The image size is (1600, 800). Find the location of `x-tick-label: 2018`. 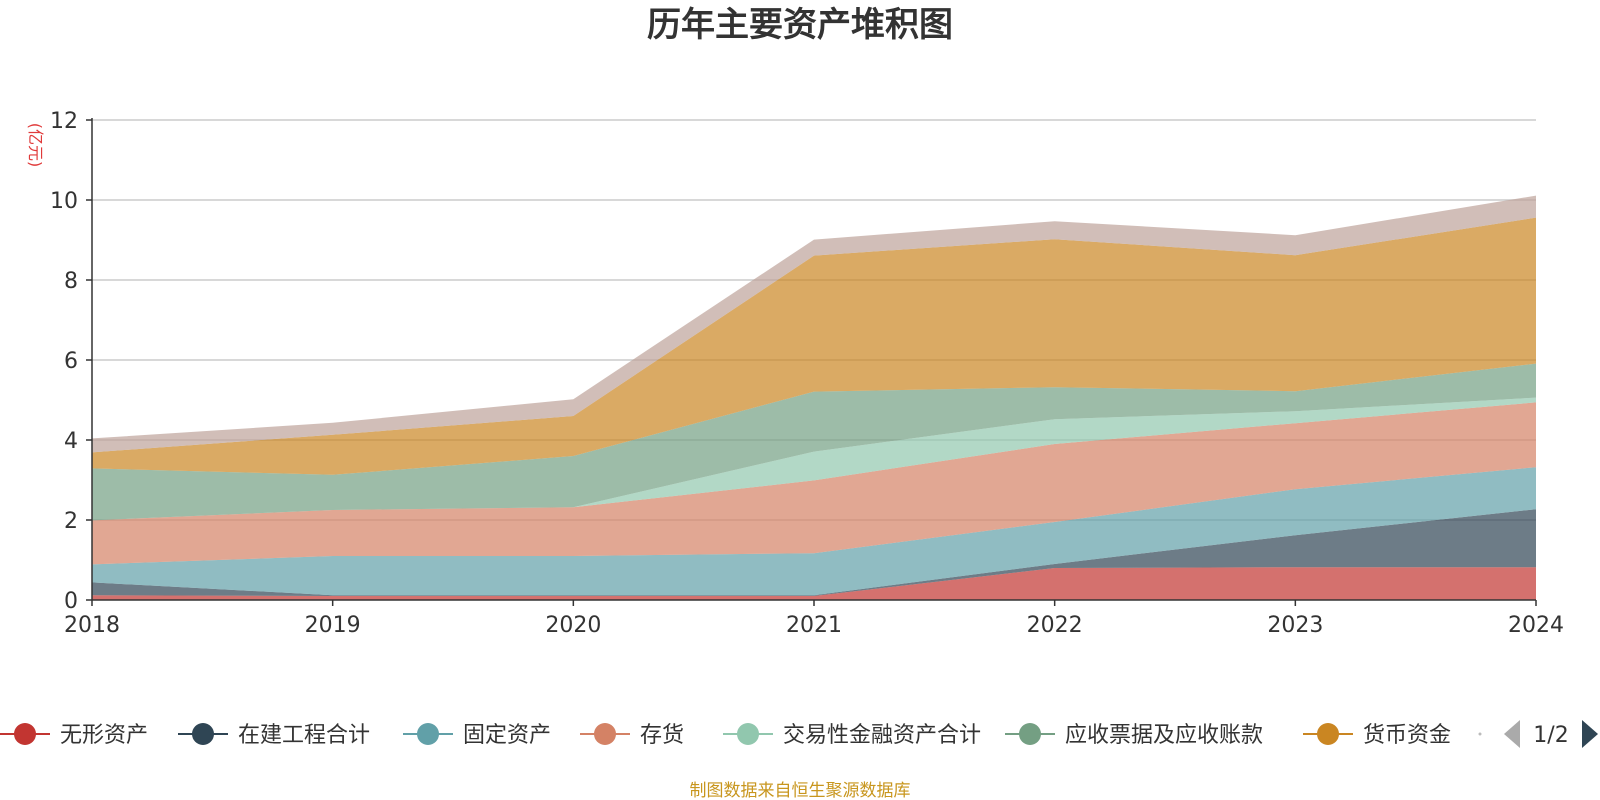

x-tick-label: 2018 is located at coordinates (92, 625).